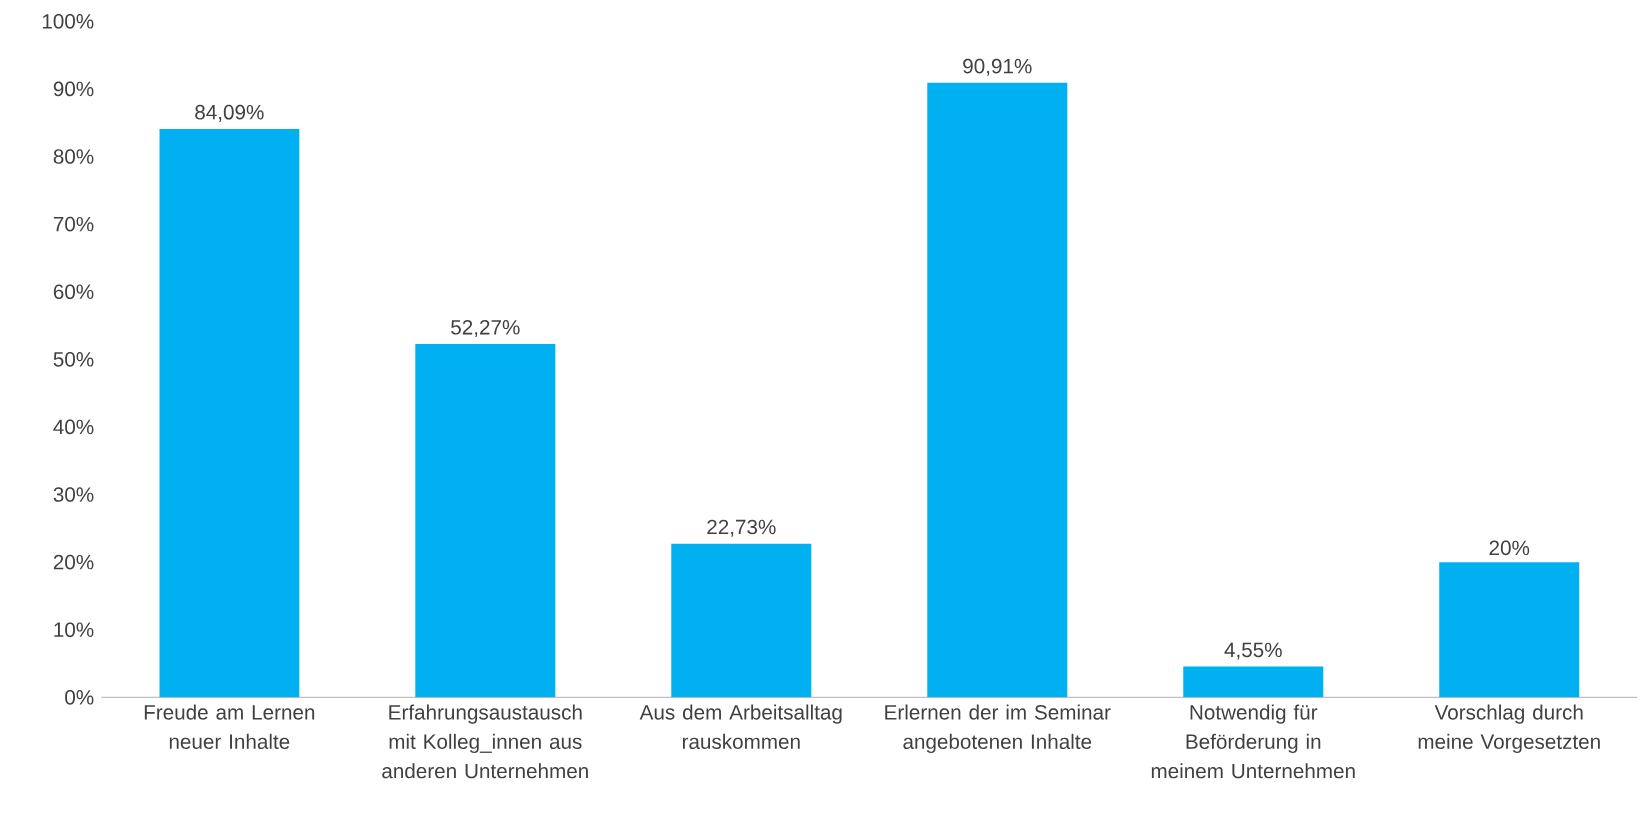 The height and width of the screenshot is (835, 1640). Describe the element at coordinates (229, 727) in the screenshot. I see `x-tick-label: Freude am Lernen neuer Inhalte` at that location.